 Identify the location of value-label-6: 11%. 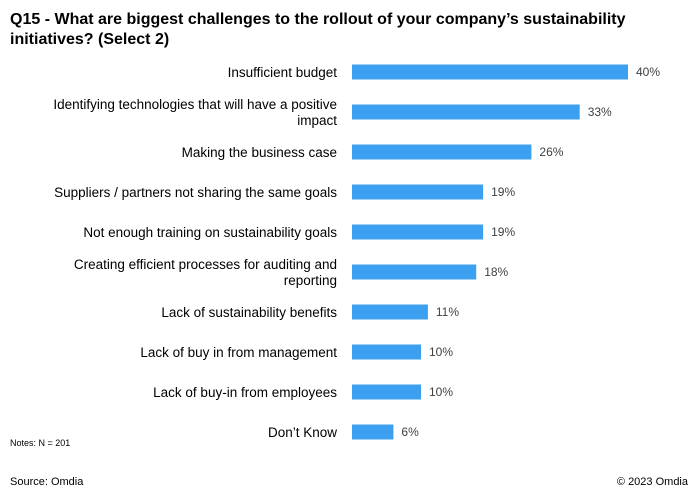
(447, 312).